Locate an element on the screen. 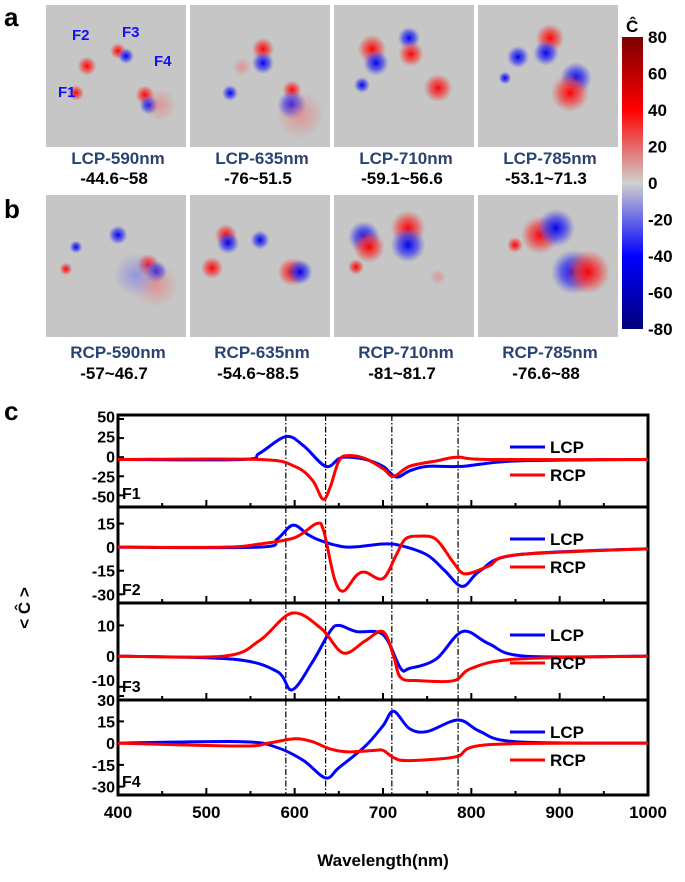 The image size is (685, 882). x-tick-label: 700 is located at coordinates (383, 812).